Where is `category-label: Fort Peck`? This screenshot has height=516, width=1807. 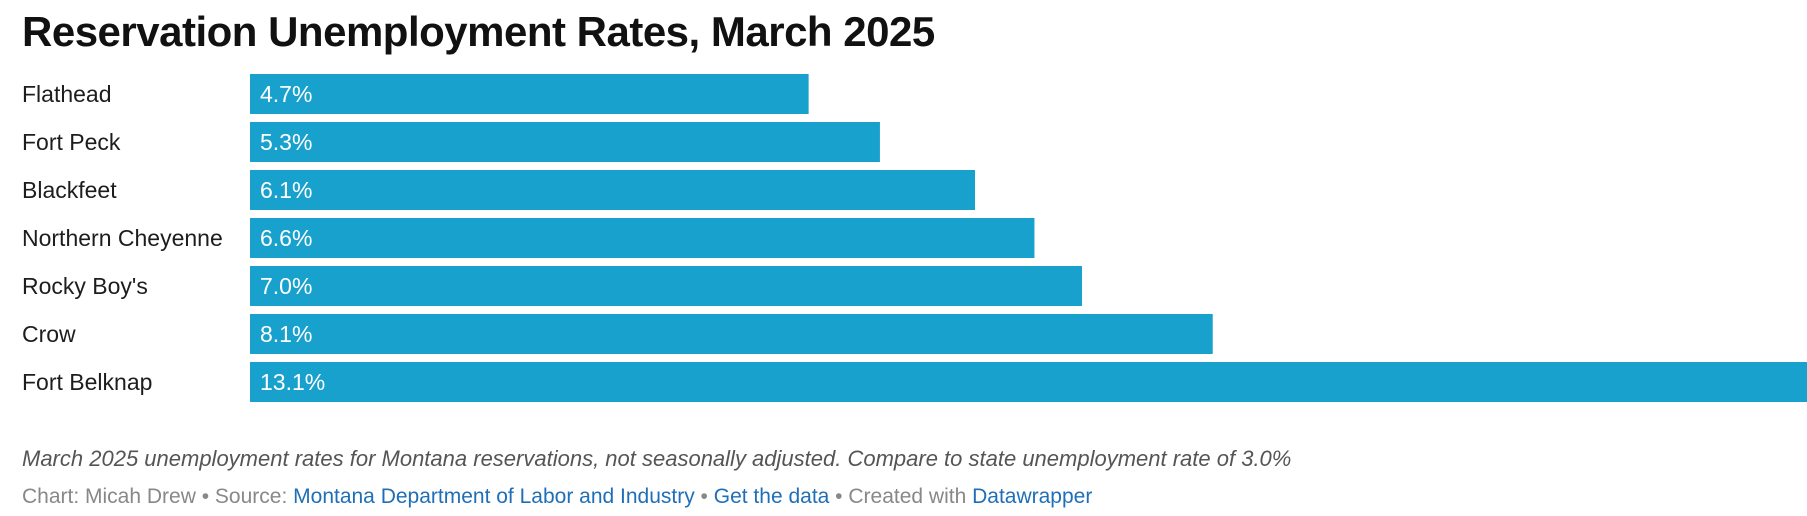
category-label: Fort Peck is located at coordinates (71, 142).